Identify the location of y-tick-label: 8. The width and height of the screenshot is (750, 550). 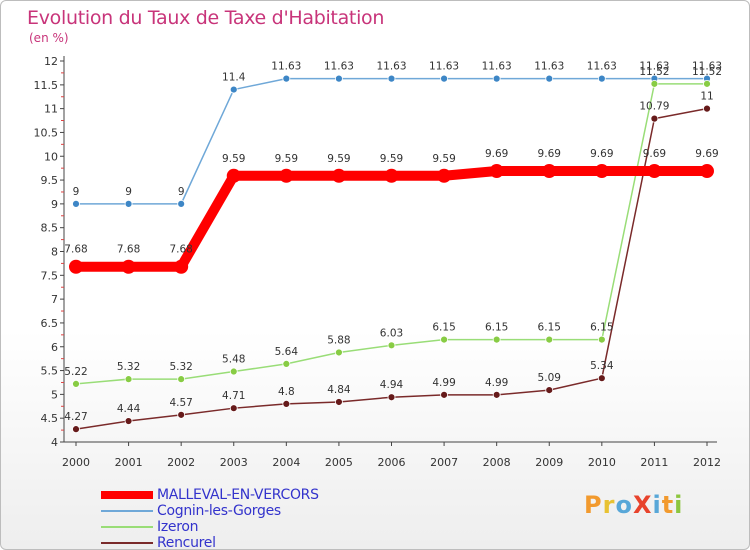
(54, 252).